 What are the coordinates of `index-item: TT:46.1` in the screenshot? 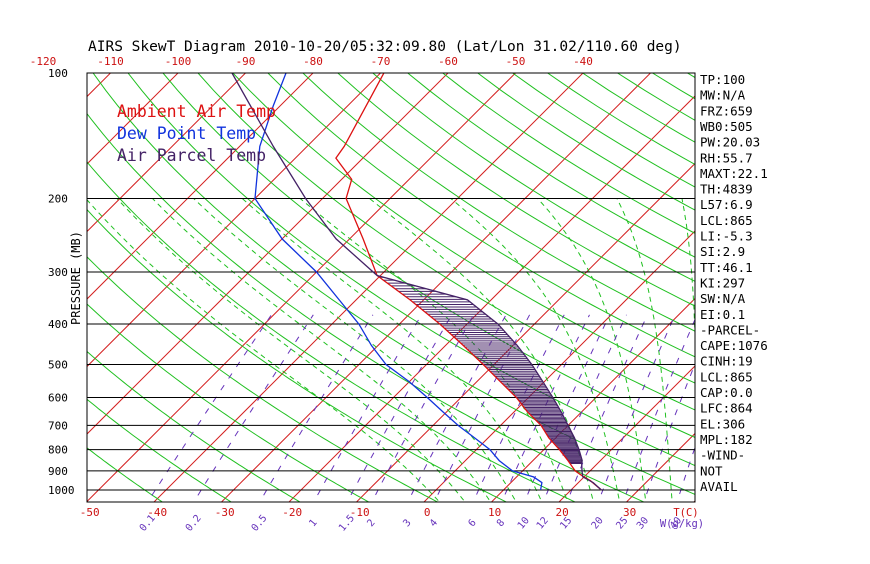 It's located at (726, 267).